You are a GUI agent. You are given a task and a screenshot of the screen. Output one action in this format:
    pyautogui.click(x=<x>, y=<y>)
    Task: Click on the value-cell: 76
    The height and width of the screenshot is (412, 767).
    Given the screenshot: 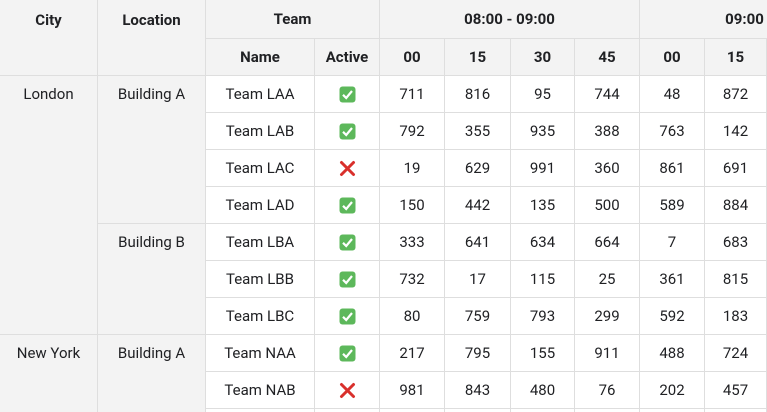 What is the action you would take?
    pyautogui.click(x=607, y=390)
    